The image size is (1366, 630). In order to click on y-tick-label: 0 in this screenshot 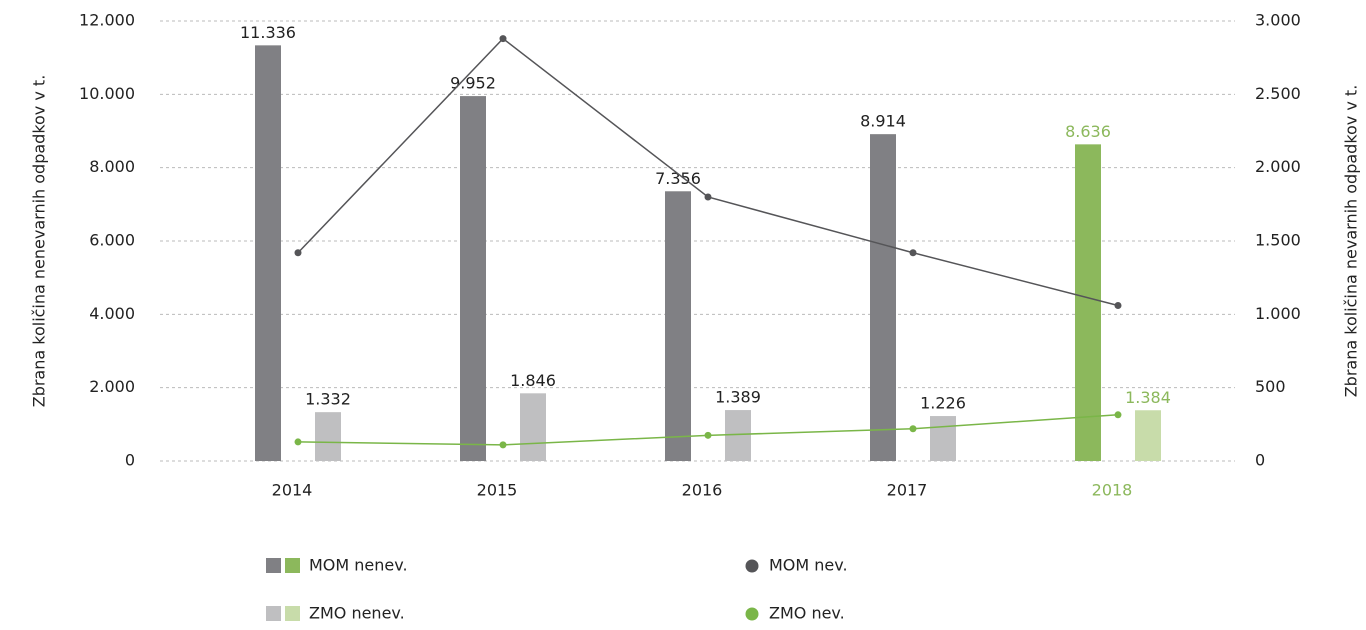, I will do `click(130, 460)`.